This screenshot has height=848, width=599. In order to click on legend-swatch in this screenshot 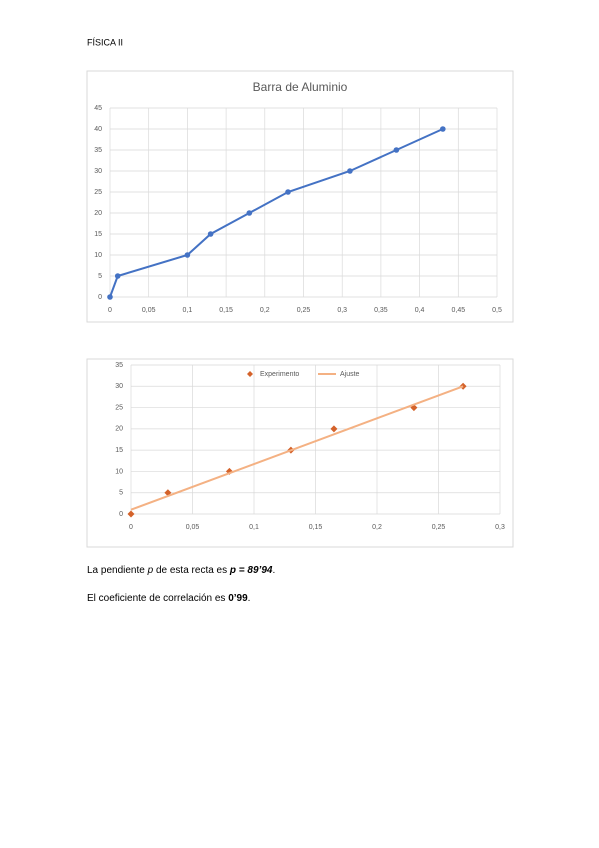, I will do `click(250, 374)`.